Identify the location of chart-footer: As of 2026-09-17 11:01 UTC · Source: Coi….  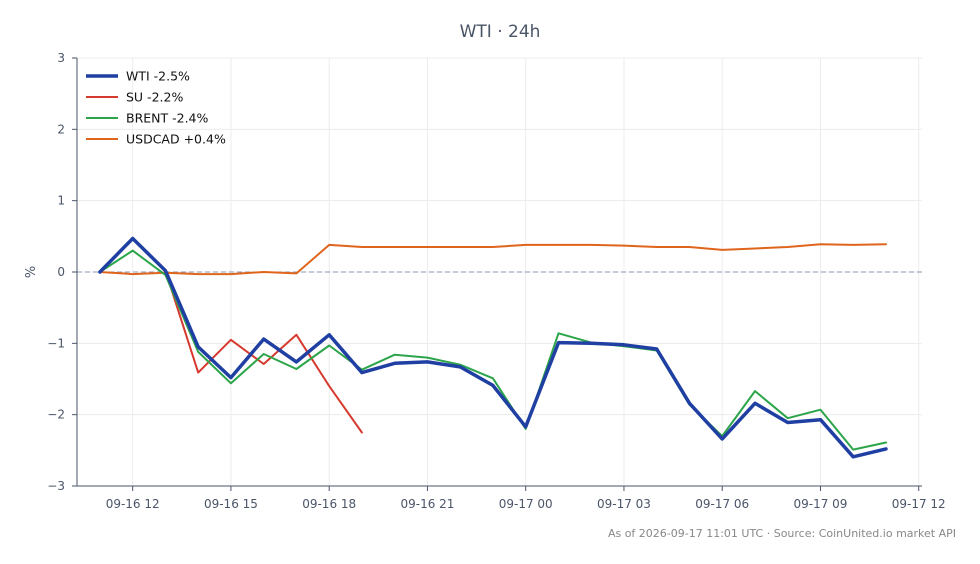
(782, 533).